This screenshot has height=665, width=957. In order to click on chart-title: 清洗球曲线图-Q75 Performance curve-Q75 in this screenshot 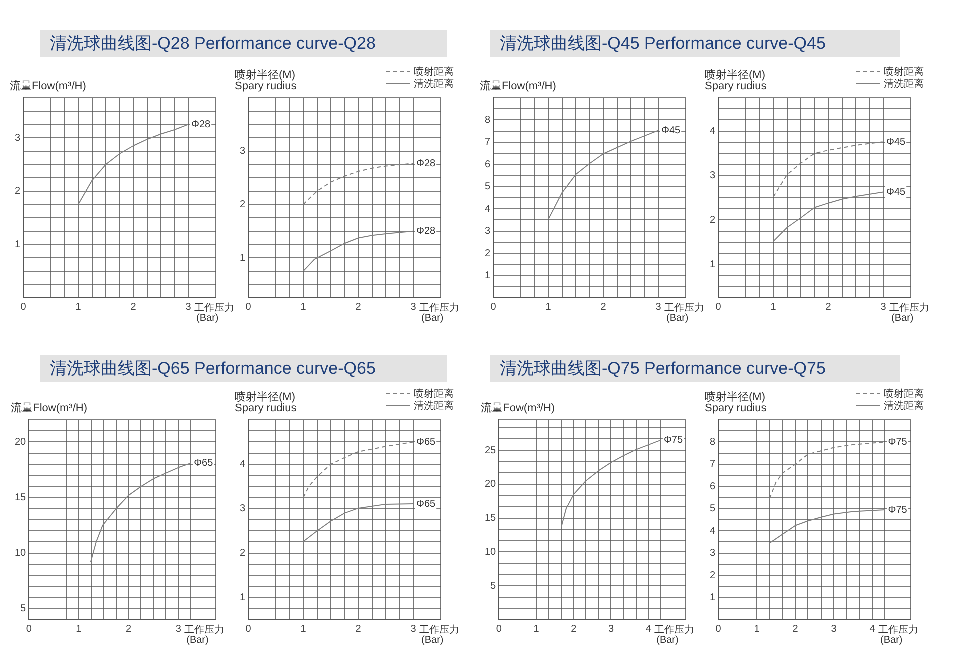, I will do `click(695, 368)`.